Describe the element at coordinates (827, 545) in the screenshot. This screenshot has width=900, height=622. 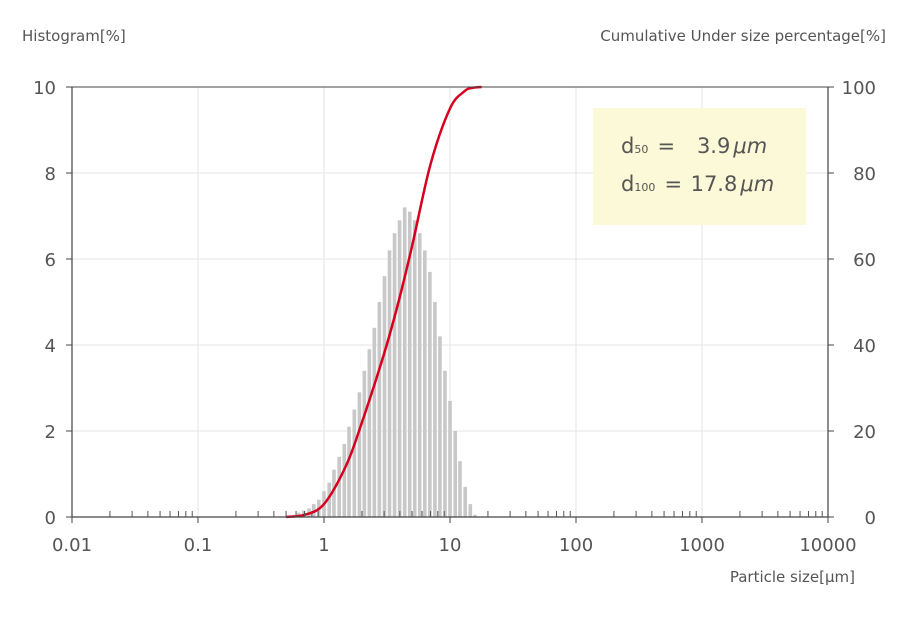
I see `x-tick-label: 10000` at that location.